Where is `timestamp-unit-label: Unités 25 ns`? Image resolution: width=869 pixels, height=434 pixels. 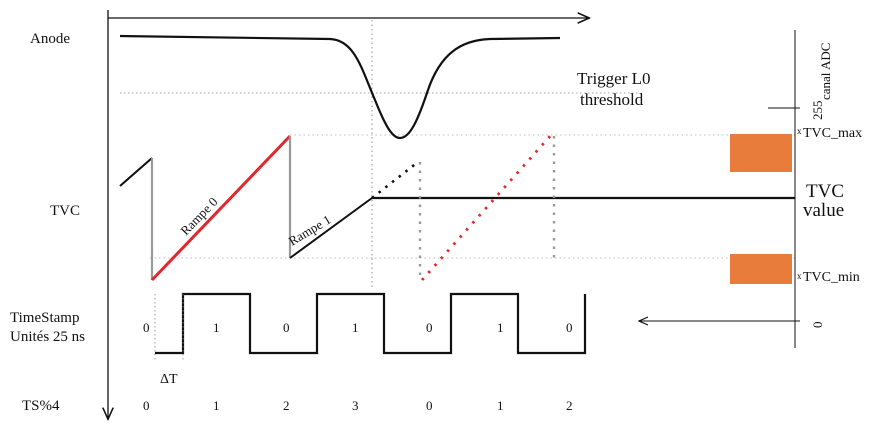
timestamp-unit-label: Unités 25 ns is located at coordinates (47, 337).